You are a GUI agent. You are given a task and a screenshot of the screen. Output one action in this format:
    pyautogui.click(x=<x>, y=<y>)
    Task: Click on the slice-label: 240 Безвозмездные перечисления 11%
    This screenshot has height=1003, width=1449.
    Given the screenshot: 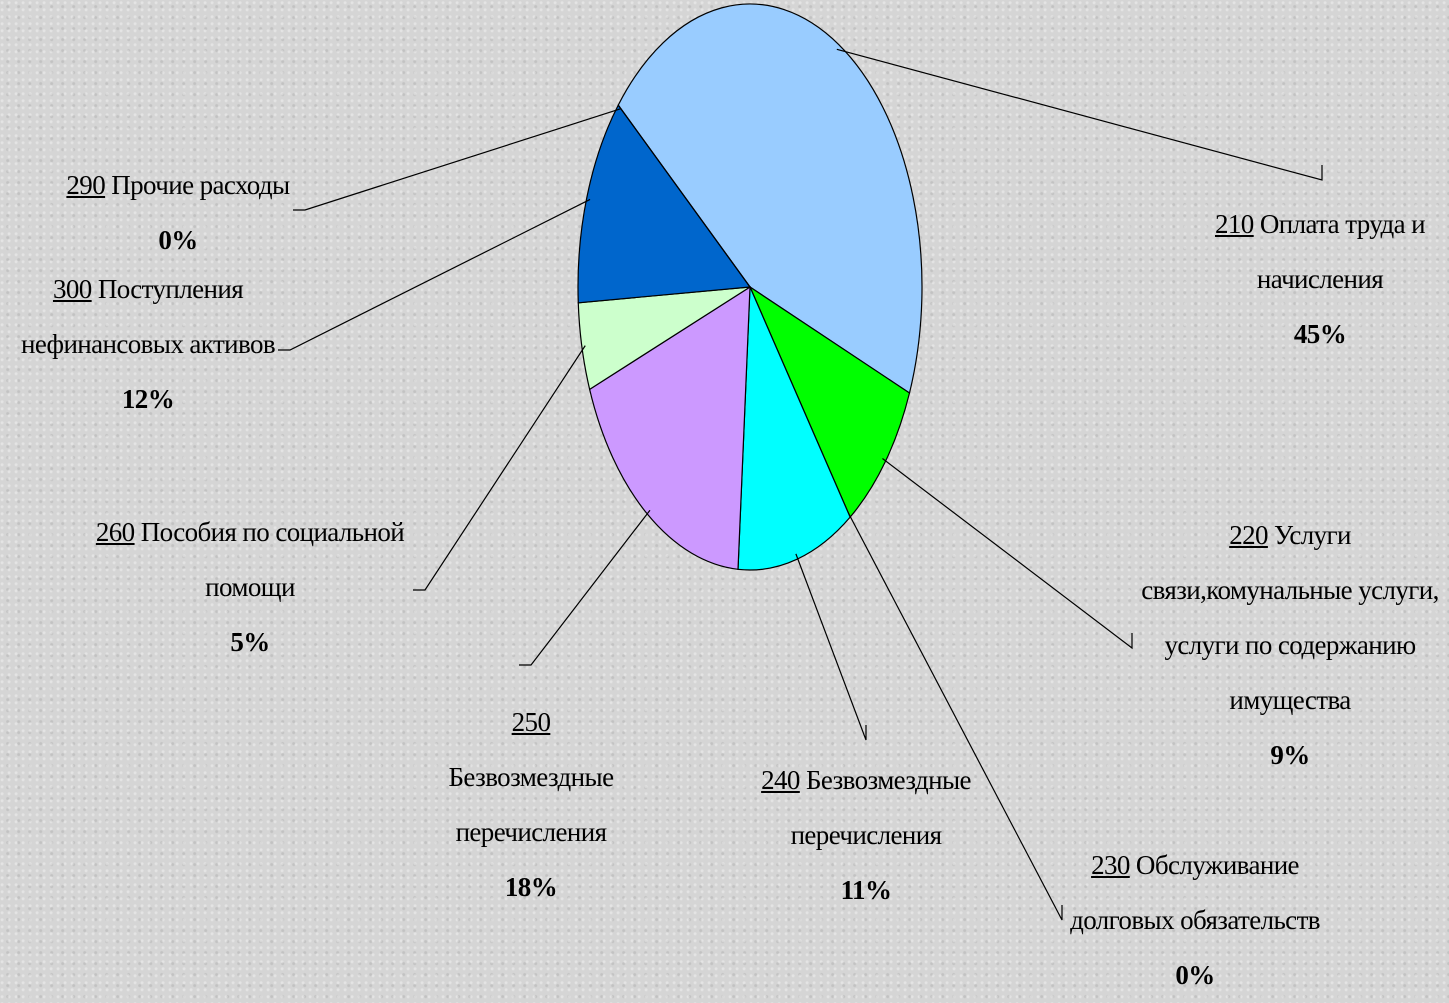 What is the action you would take?
    pyautogui.click(x=866, y=835)
    